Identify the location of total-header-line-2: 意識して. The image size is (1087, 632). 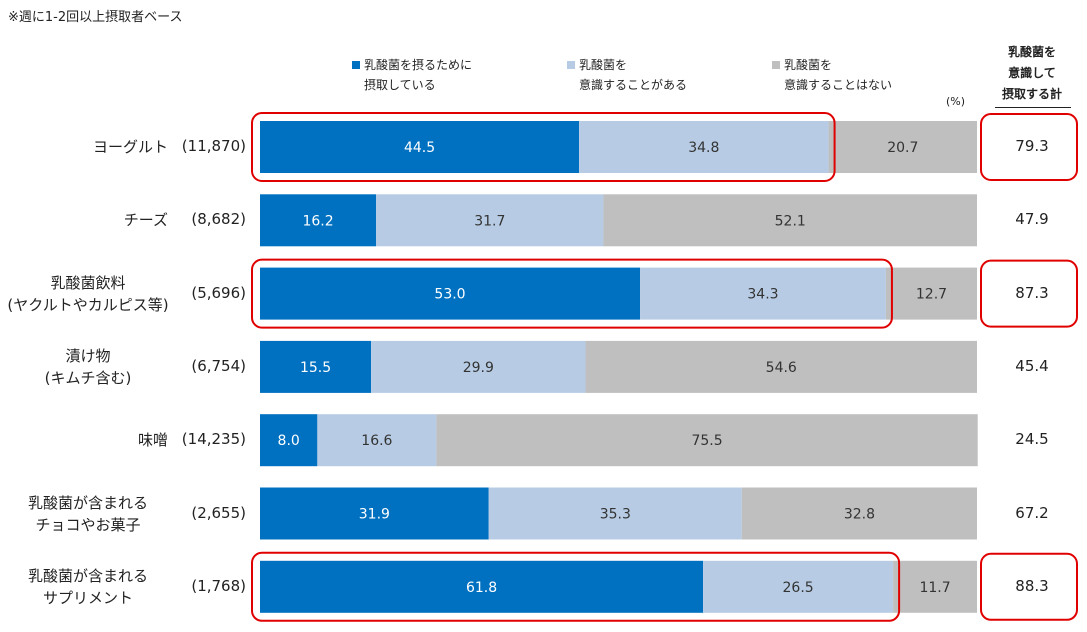
(1032, 73).